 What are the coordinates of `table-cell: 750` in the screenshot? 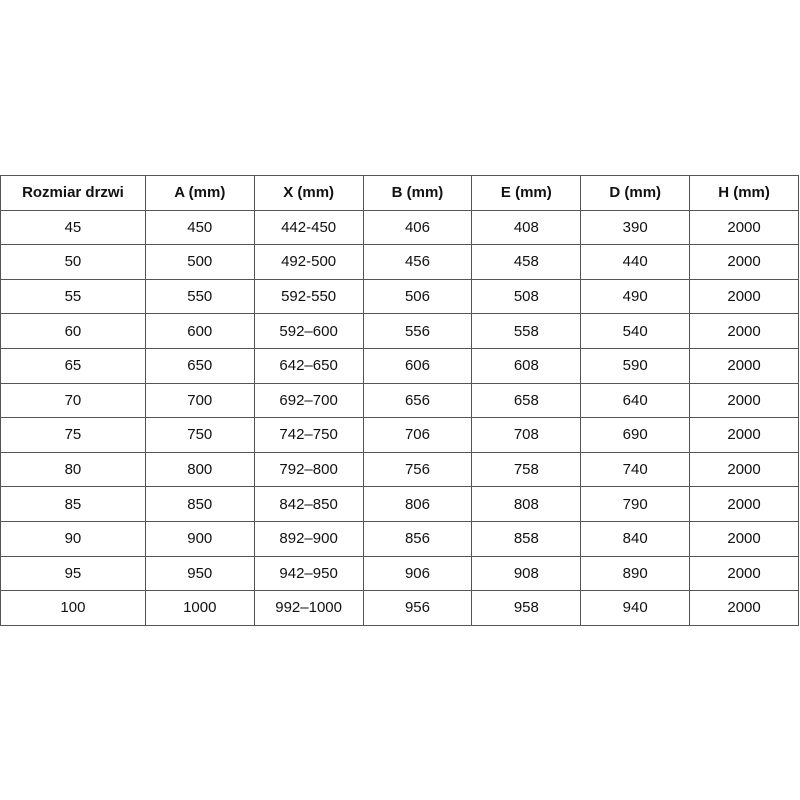 It's located at (199, 435).